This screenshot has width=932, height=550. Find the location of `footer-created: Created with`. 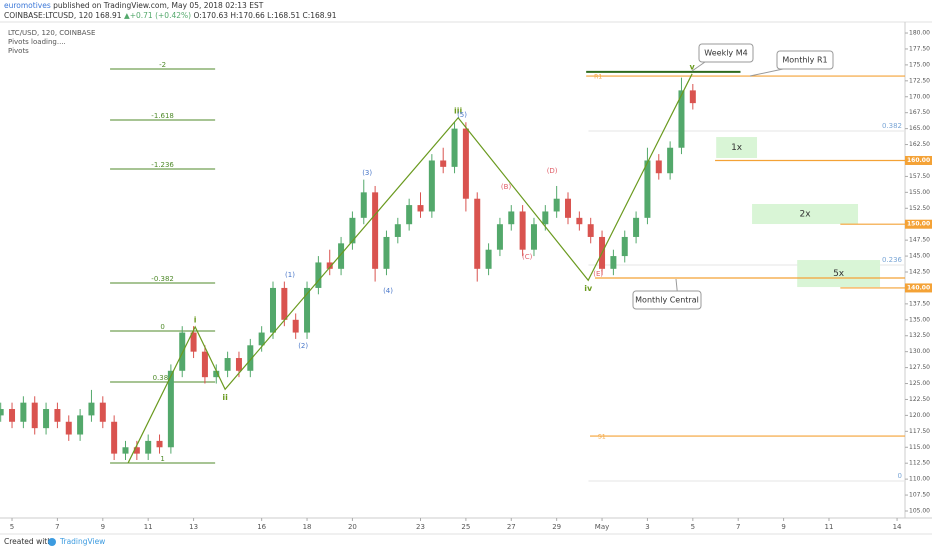

footer-created: Created with is located at coordinates (28, 541).